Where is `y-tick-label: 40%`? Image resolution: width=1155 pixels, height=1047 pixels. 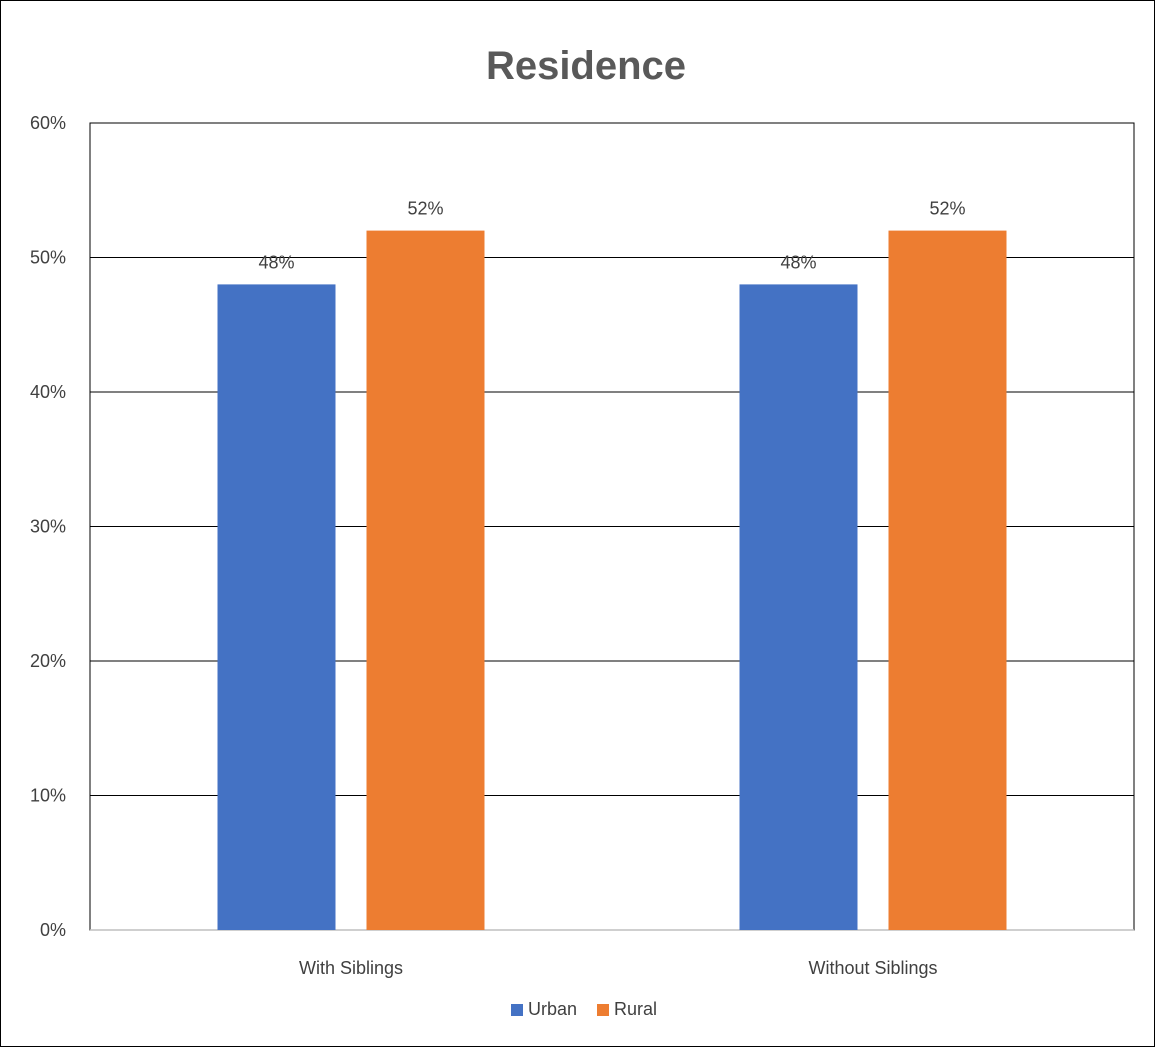 y-tick-label: 40% is located at coordinates (48, 392).